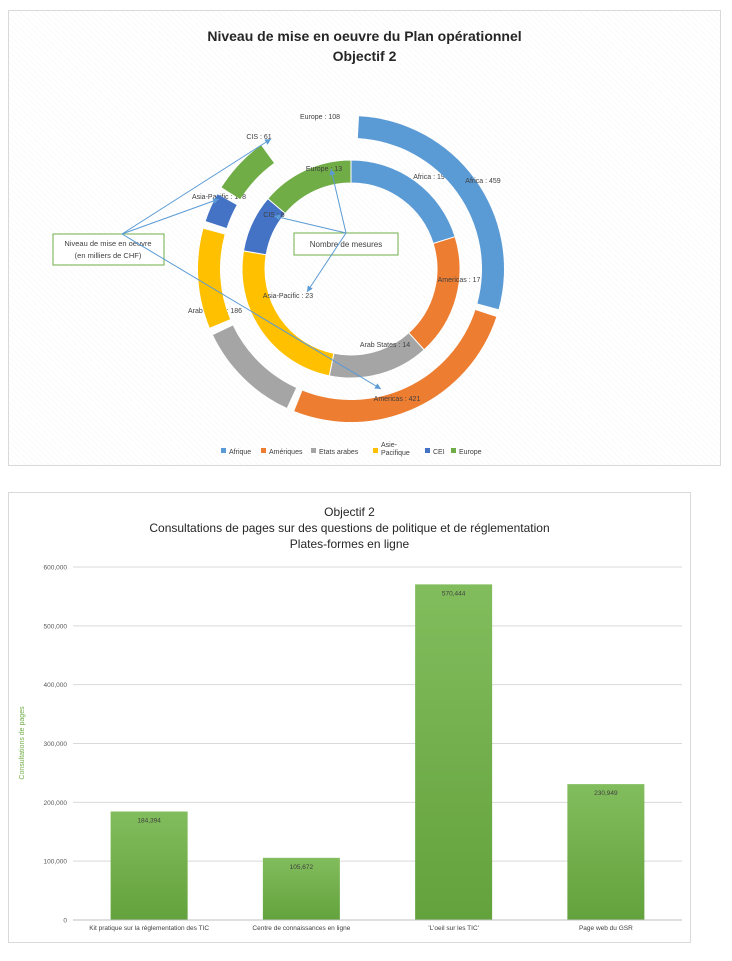 Image resolution: width=732 pixels, height=961 pixels. What do you see at coordinates (56, 568) in the screenshot?
I see `y-tick-label-6: 600,000` at bounding box center [56, 568].